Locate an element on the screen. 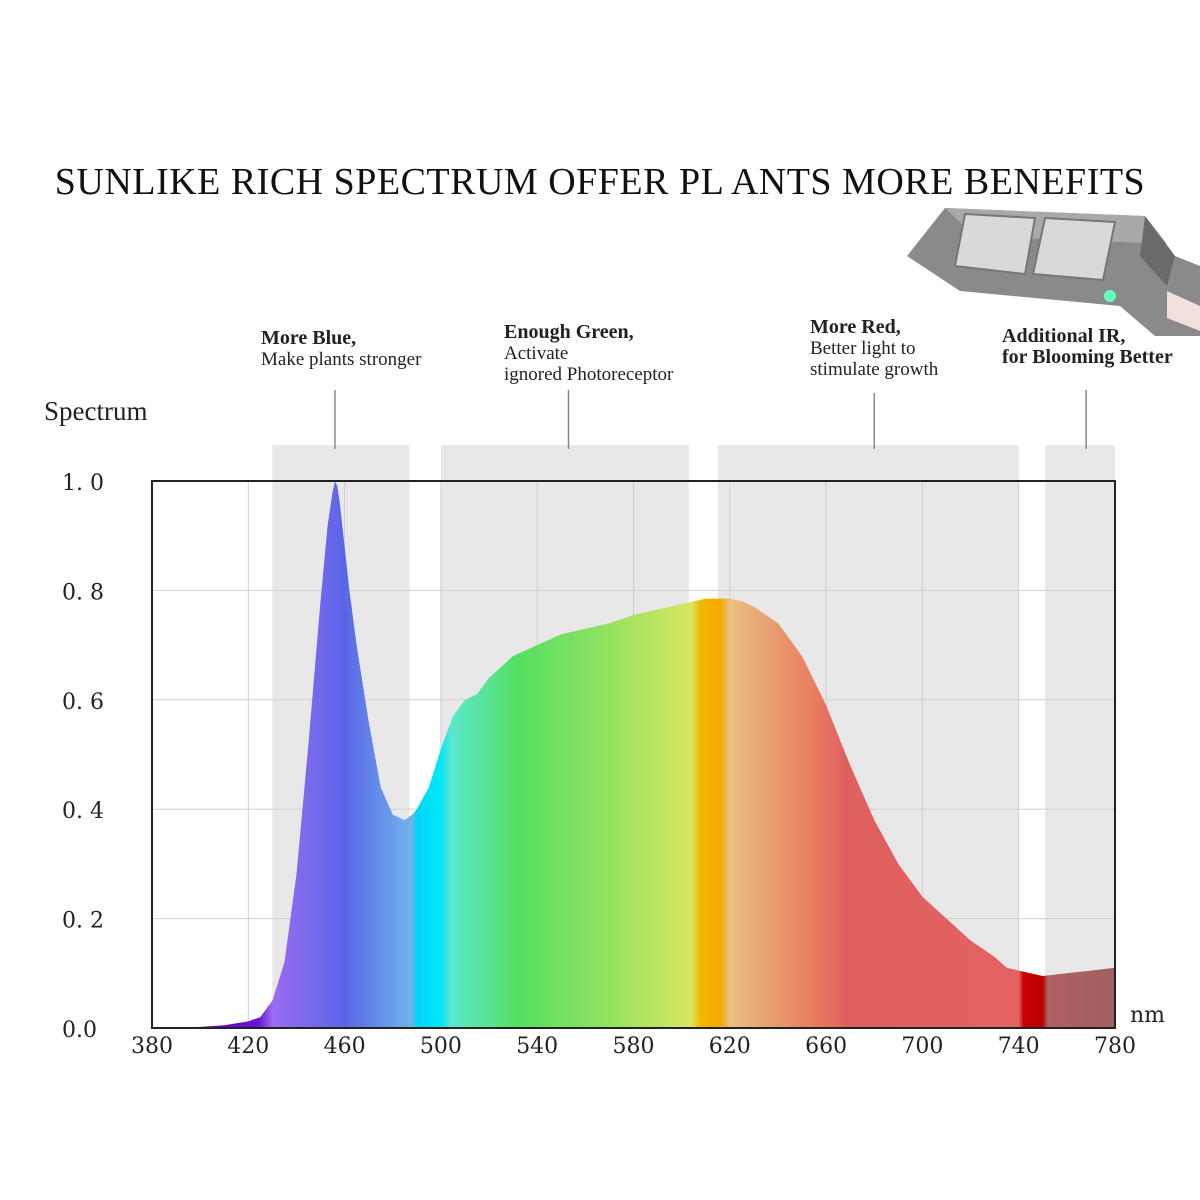 This screenshot has width=1200, height=1200. x-tick-label-420: 420 is located at coordinates (248, 1046).